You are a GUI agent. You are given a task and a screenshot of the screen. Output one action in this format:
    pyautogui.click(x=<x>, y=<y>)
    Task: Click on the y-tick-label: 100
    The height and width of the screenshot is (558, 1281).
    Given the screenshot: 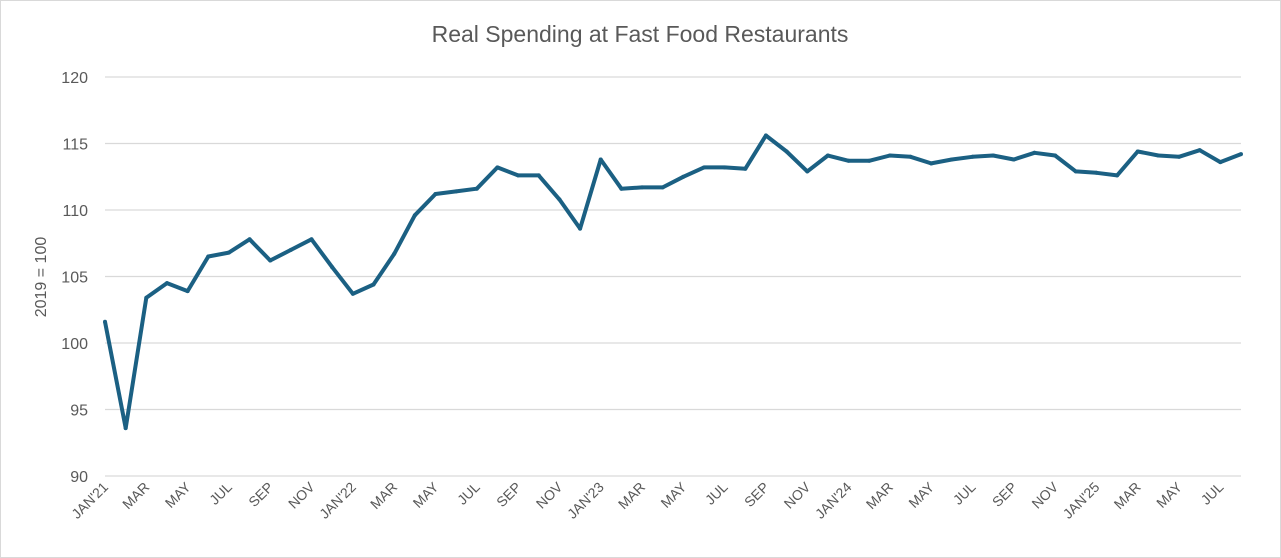 What is the action you would take?
    pyautogui.click(x=74, y=344)
    